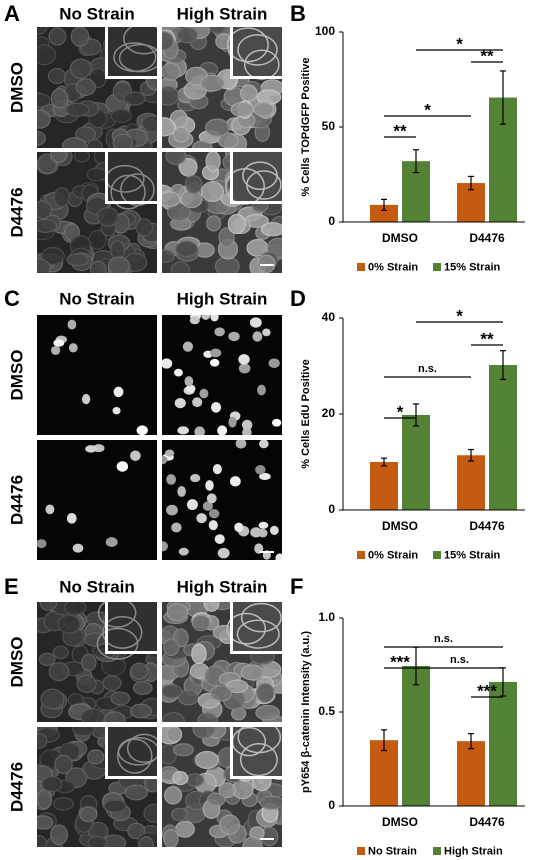 The height and width of the screenshot is (860, 538). I want to click on inset, so click(256, 178).